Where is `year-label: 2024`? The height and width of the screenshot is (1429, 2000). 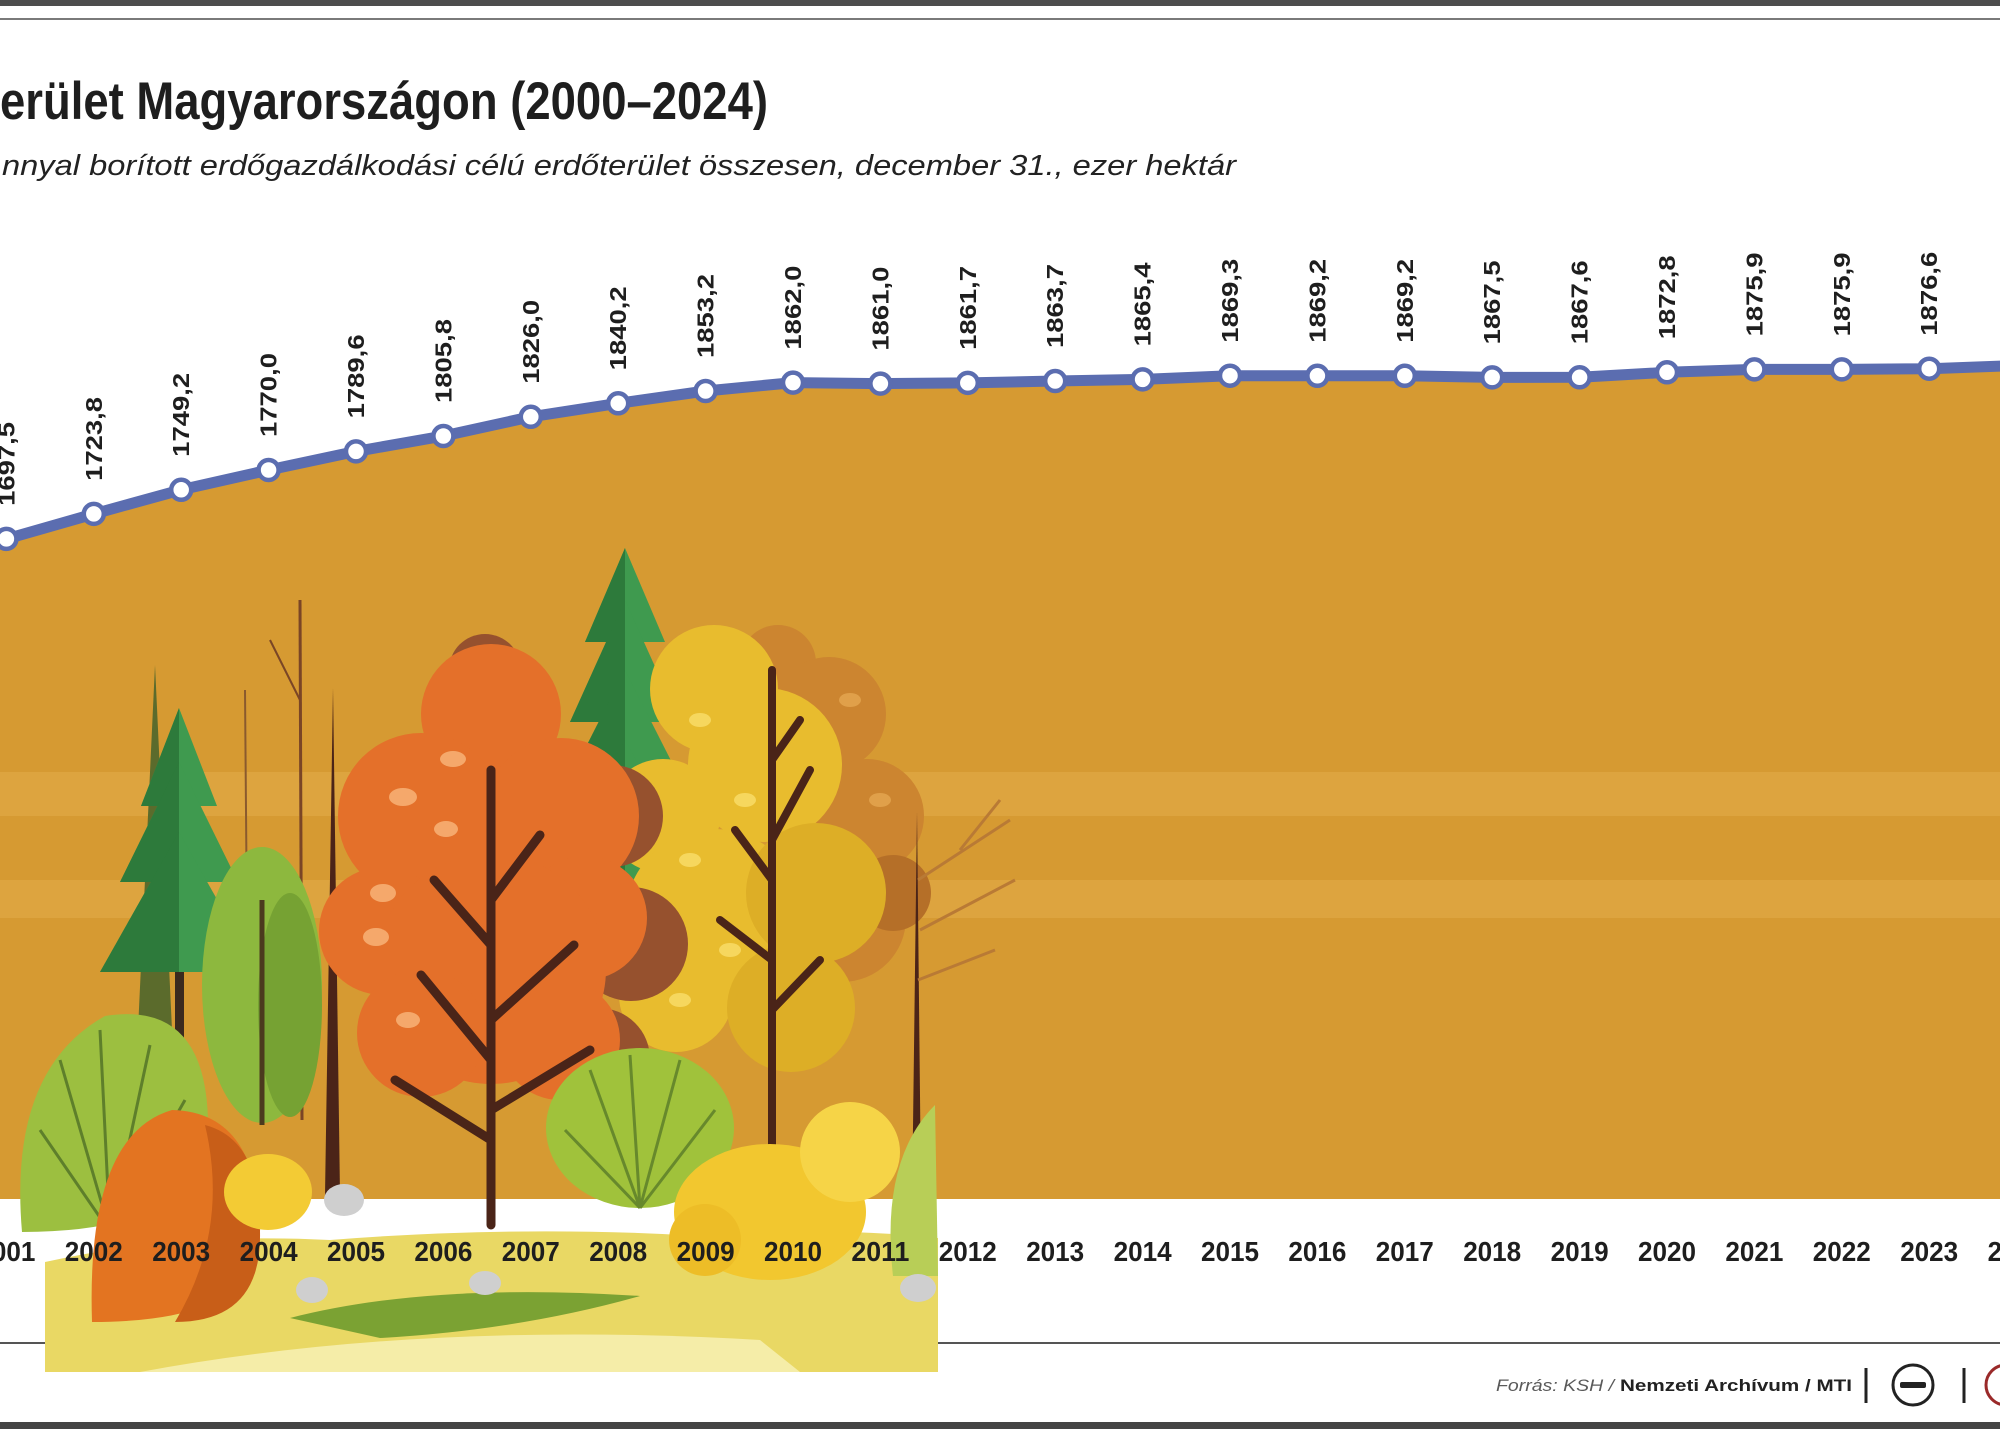 year-label: 2024 is located at coordinates (1994, 1251).